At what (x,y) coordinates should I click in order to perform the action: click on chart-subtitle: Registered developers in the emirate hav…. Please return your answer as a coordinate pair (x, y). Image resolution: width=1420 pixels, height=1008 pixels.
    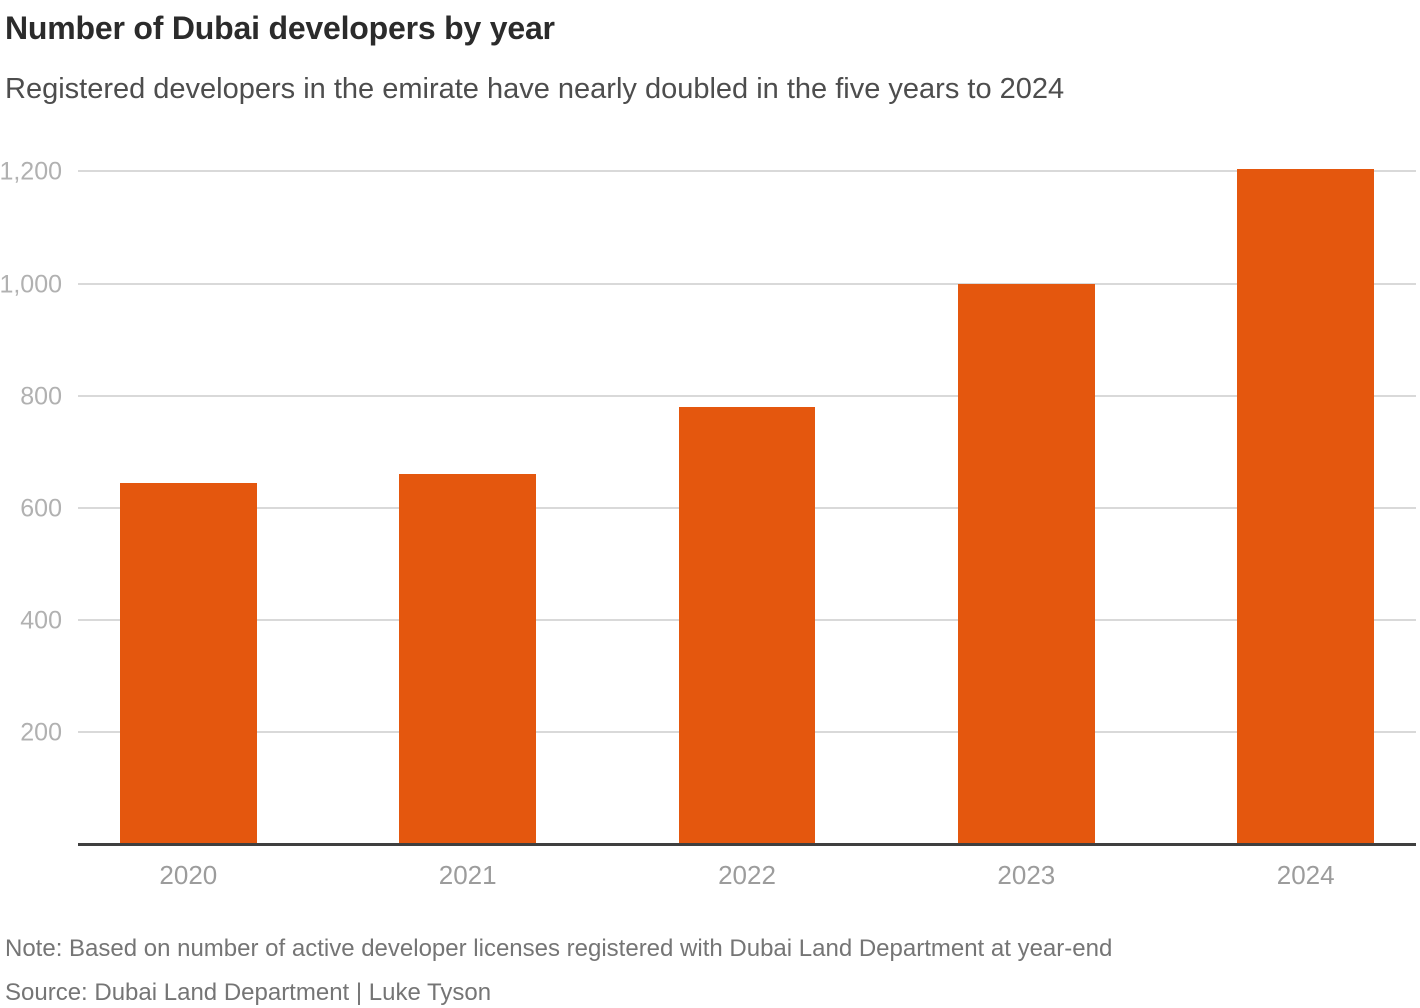
    Looking at the image, I should click on (535, 88).